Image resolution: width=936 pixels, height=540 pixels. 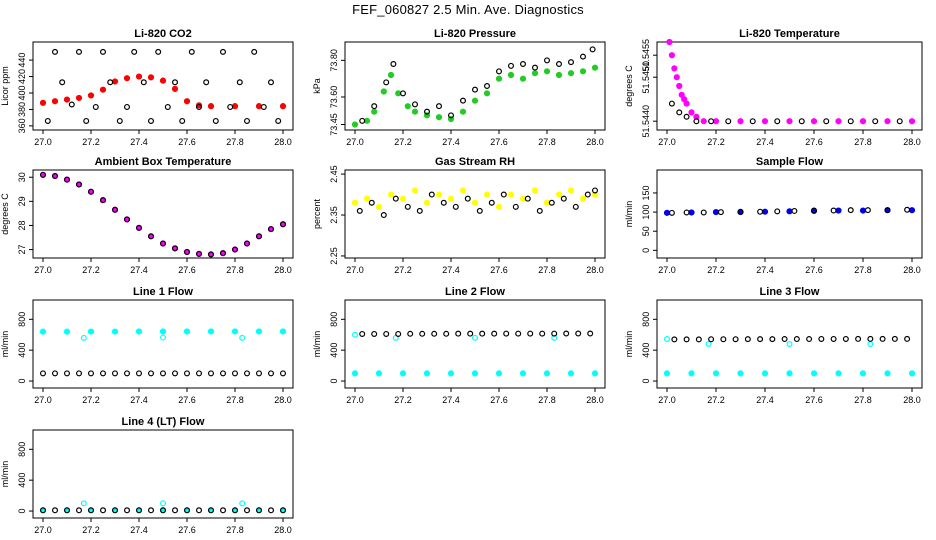 What do you see at coordinates (334, 60) in the screenshot?
I see `y-tick-label: 73.80` at bounding box center [334, 60].